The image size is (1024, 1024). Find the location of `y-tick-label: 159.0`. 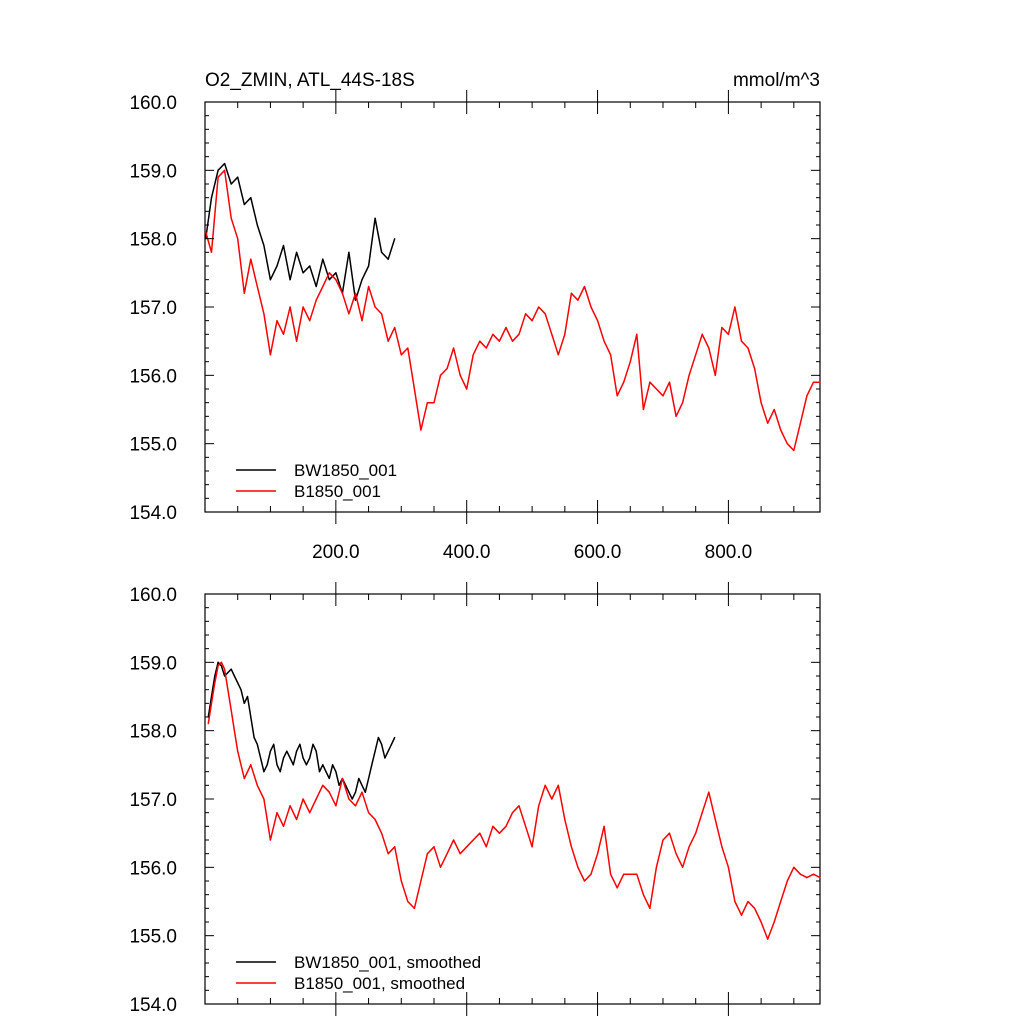

y-tick-label: 159.0 is located at coordinates (153, 171).